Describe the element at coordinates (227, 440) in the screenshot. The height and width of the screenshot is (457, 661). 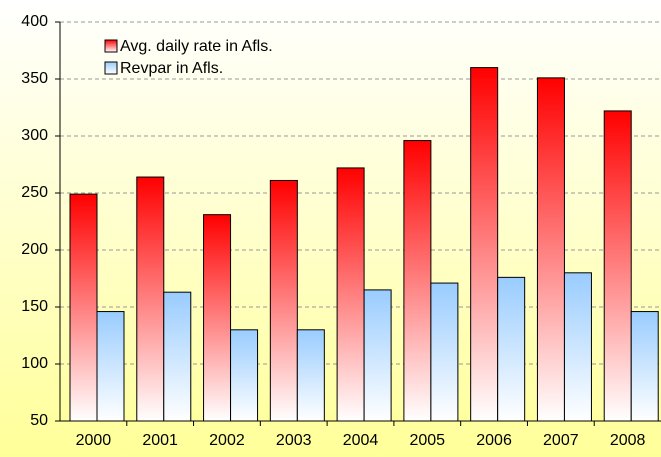
I see `x-tick-label: 2002` at that location.